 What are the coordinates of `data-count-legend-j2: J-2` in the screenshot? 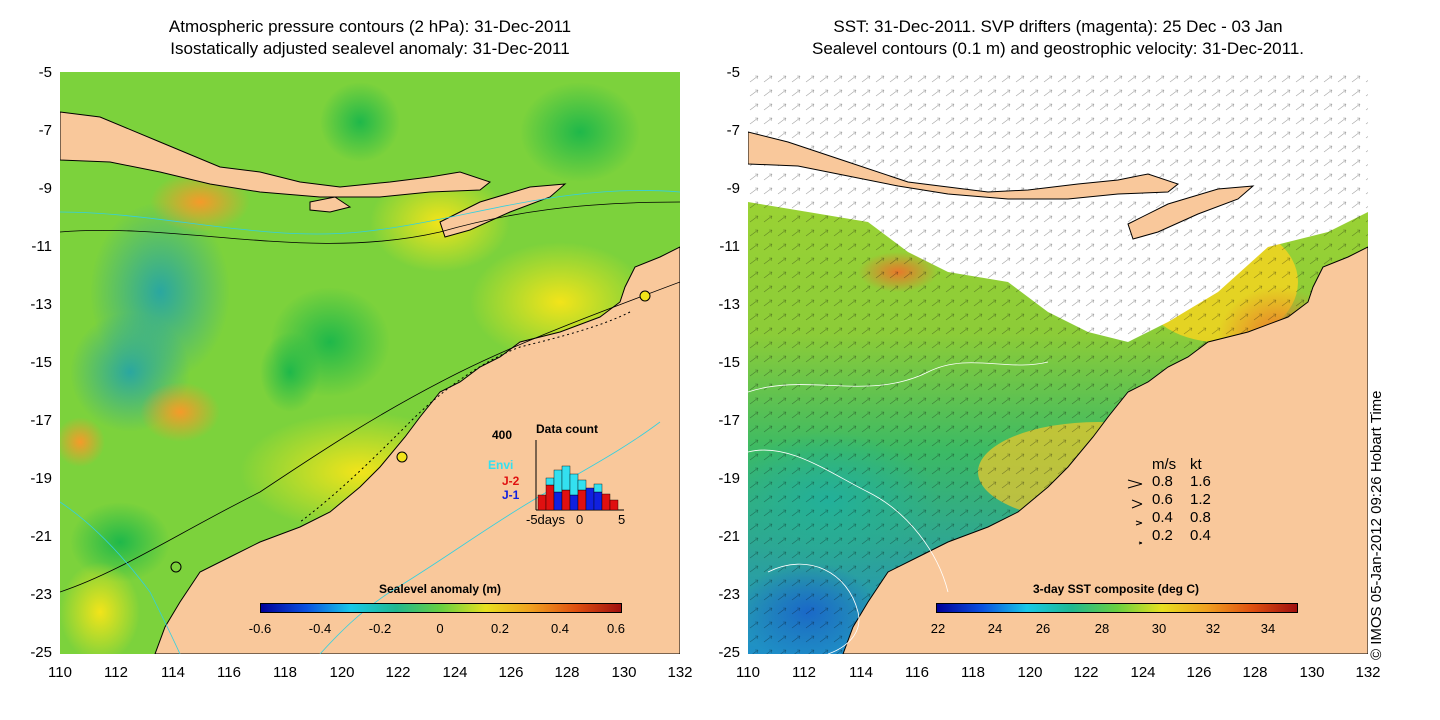 It's located at (511, 481).